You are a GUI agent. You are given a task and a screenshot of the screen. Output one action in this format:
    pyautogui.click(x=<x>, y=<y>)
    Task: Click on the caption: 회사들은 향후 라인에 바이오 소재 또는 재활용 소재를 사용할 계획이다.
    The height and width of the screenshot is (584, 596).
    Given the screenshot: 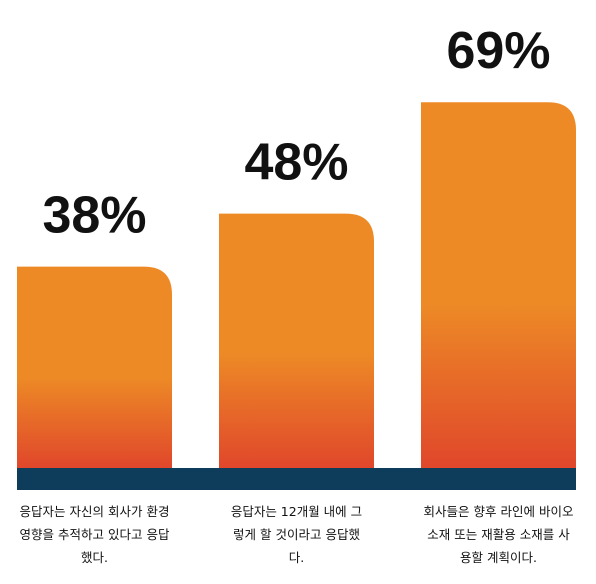 What is the action you would take?
    pyautogui.click(x=498, y=534)
    